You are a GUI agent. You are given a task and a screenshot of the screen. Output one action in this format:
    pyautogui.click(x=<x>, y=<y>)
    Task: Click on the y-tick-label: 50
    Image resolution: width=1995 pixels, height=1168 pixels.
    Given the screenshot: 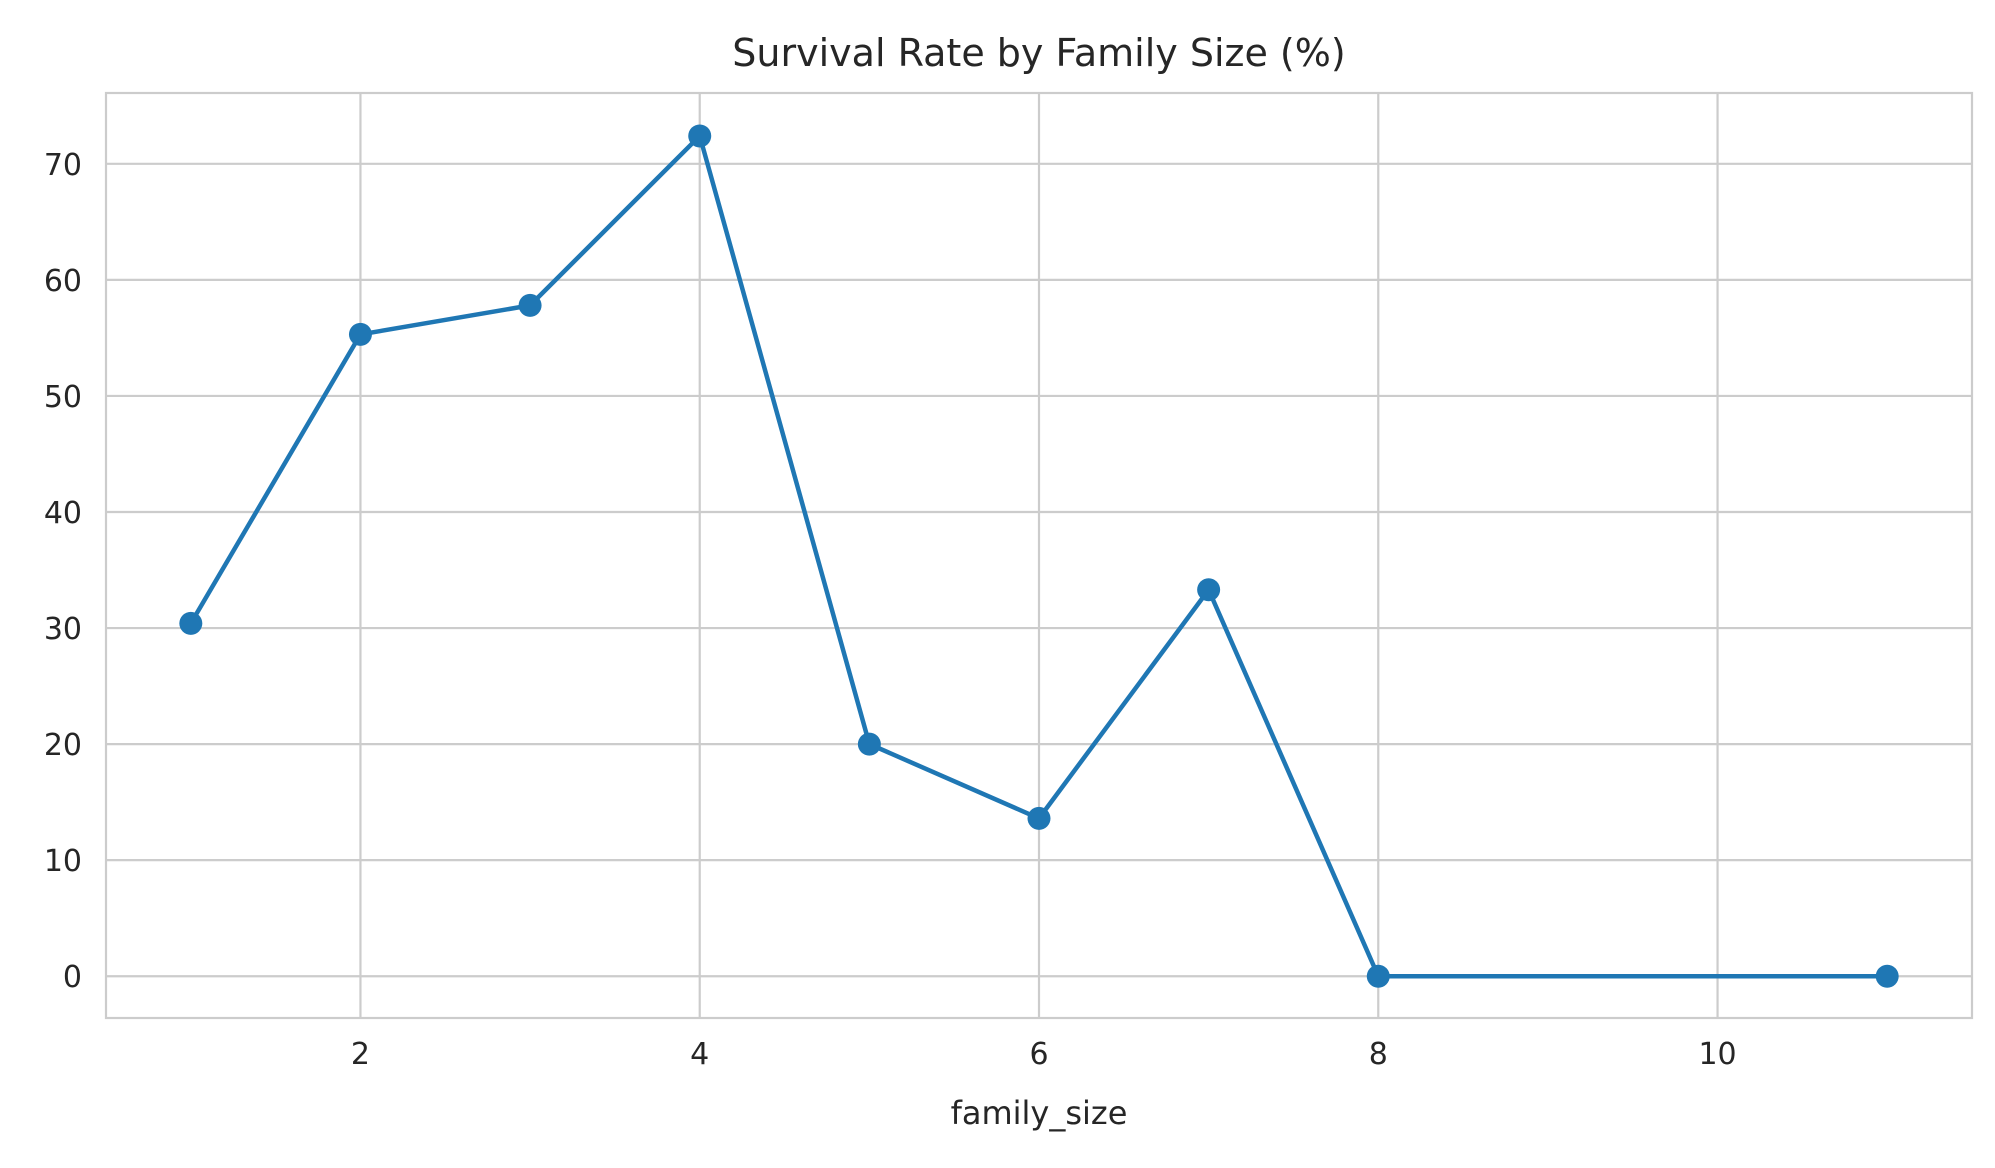 What is the action you would take?
    pyautogui.click(x=63, y=397)
    